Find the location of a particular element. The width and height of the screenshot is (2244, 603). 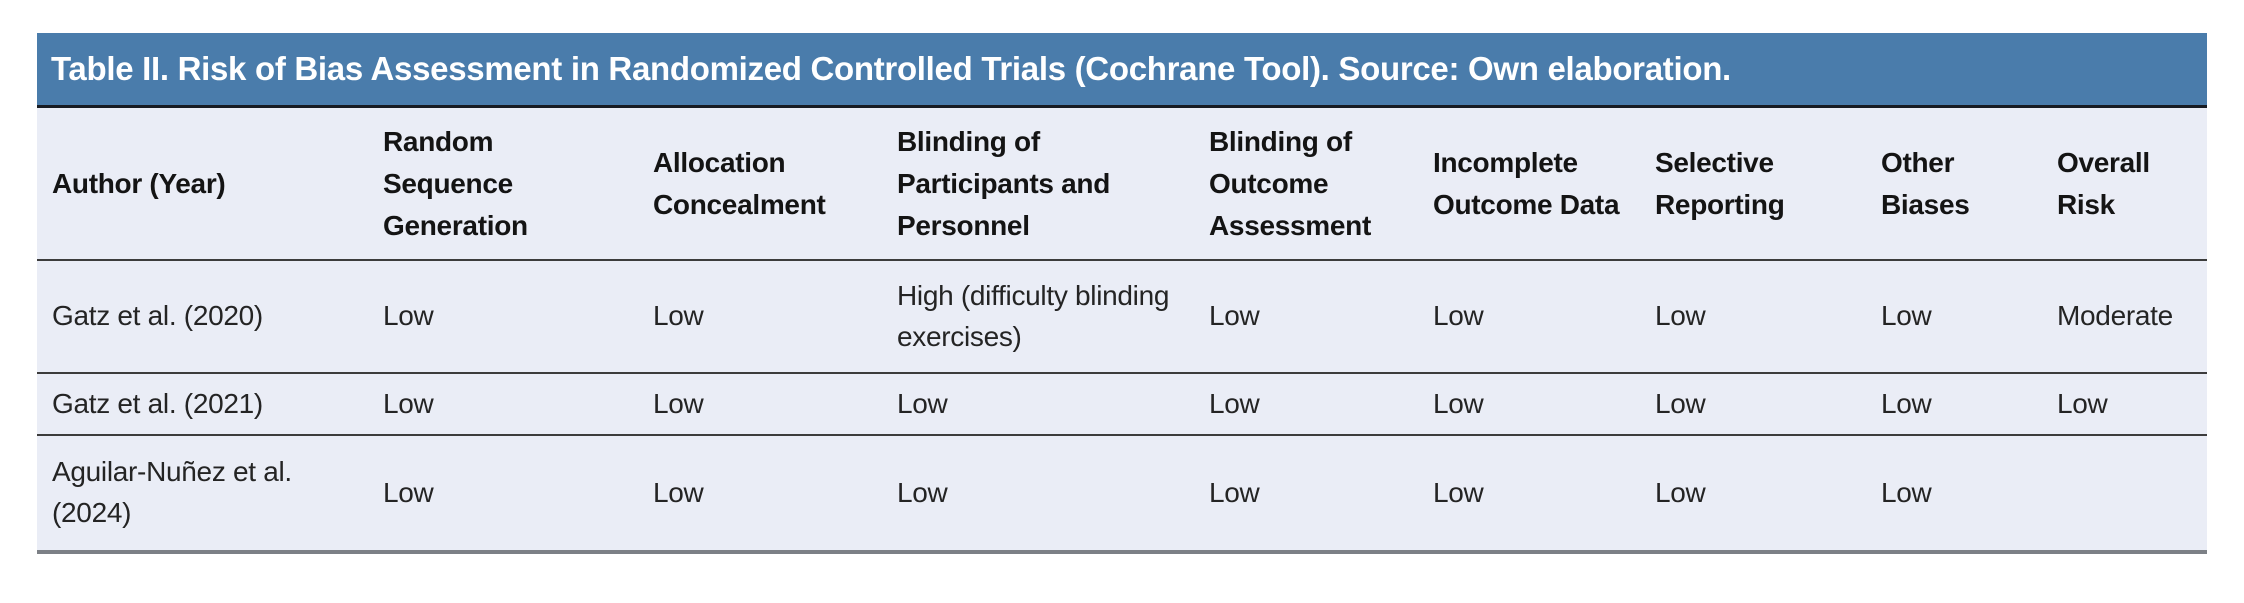

author-cell: Aguilar-Nuñez et al. (2024) is located at coordinates (202, 494).